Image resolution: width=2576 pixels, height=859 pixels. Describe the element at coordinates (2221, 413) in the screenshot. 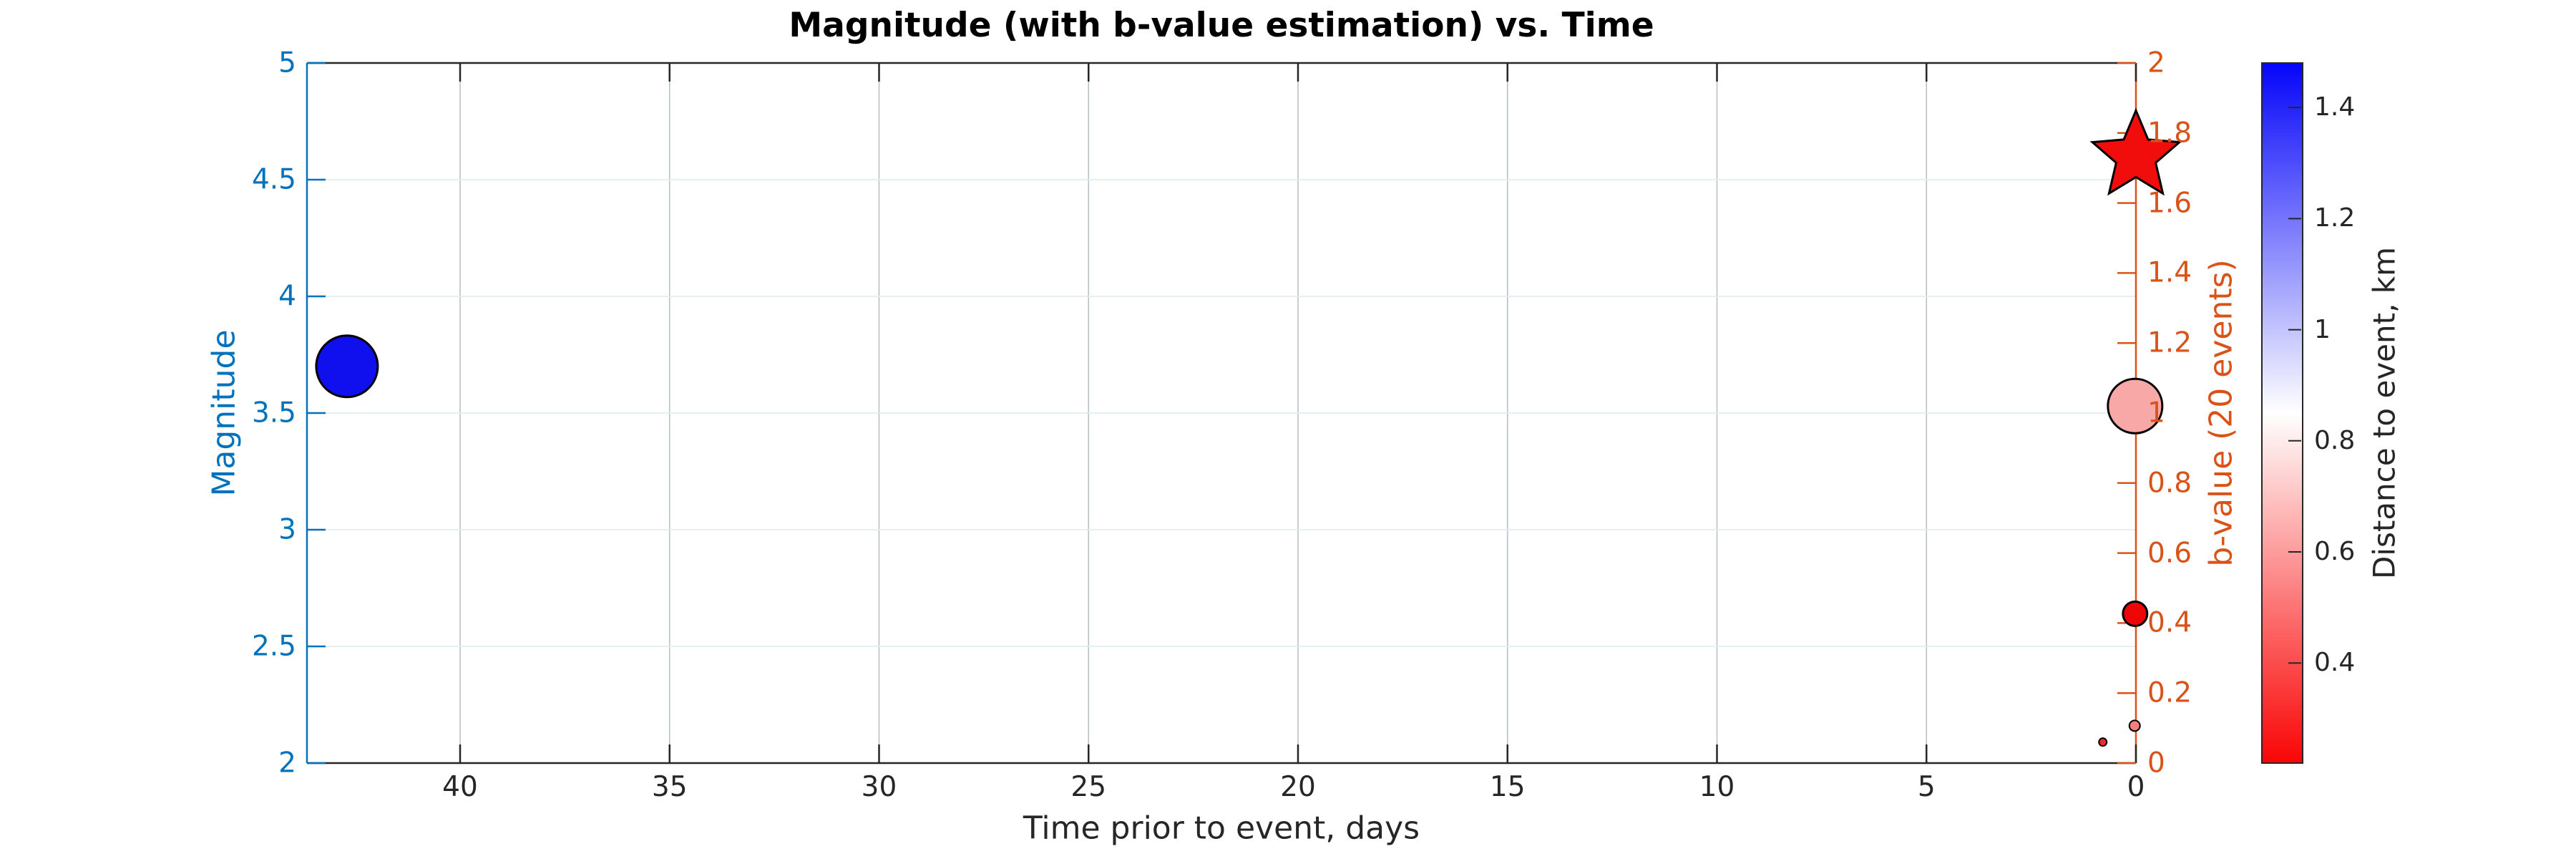

I see `y-axis-right-label: b-value (20 events)` at that location.